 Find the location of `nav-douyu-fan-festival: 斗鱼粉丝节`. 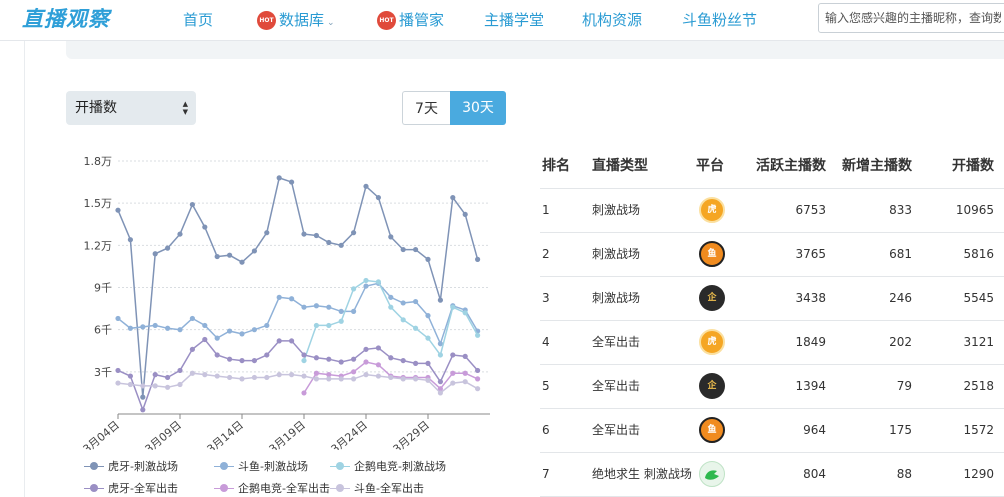

nav-douyu-fan-festival: 斗鱼粉丝节 is located at coordinates (719, 19).